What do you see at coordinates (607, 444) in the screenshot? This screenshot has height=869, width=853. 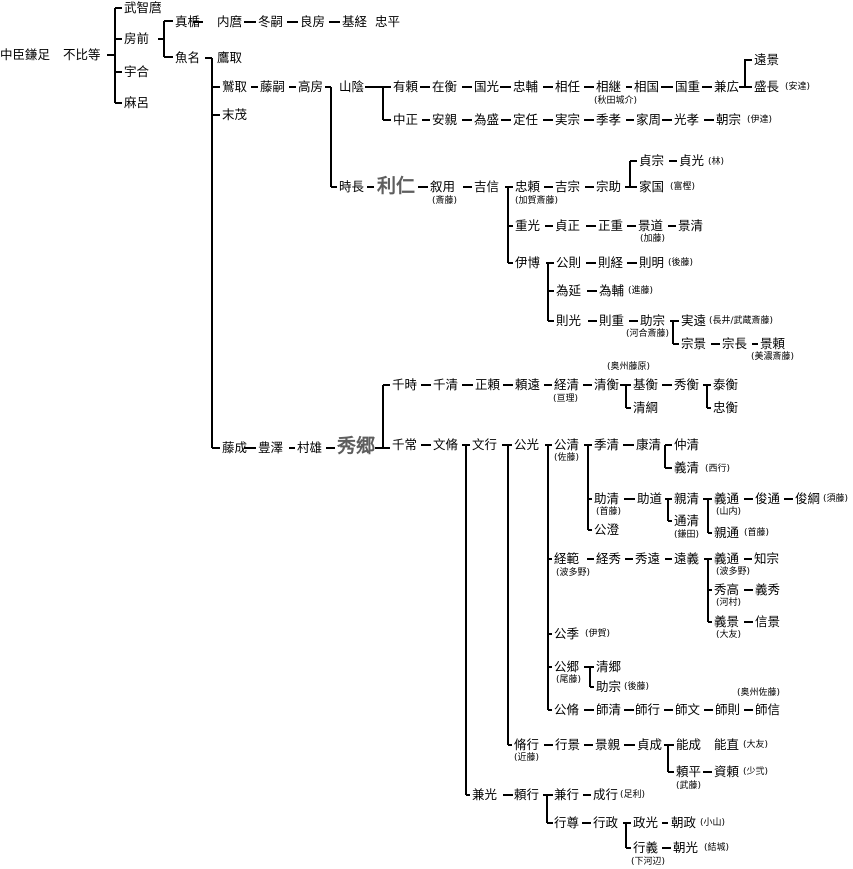 I see `name-suekiyo: 季清` at bounding box center [607, 444].